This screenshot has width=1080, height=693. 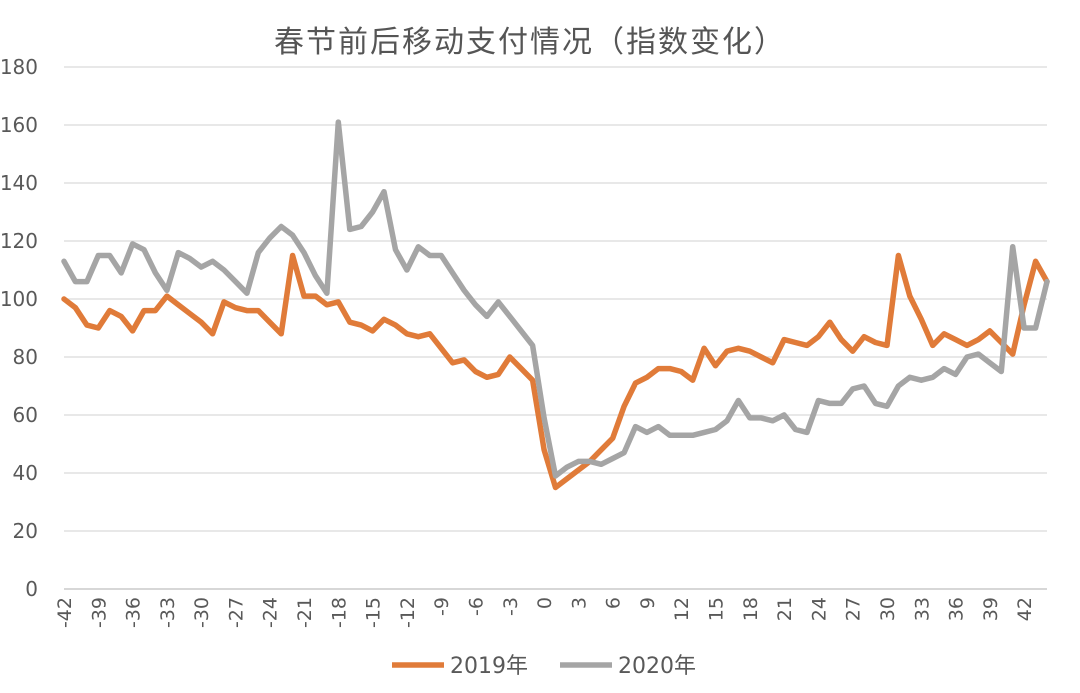 I want to click on x-tick-label: -21, so click(x=305, y=612).